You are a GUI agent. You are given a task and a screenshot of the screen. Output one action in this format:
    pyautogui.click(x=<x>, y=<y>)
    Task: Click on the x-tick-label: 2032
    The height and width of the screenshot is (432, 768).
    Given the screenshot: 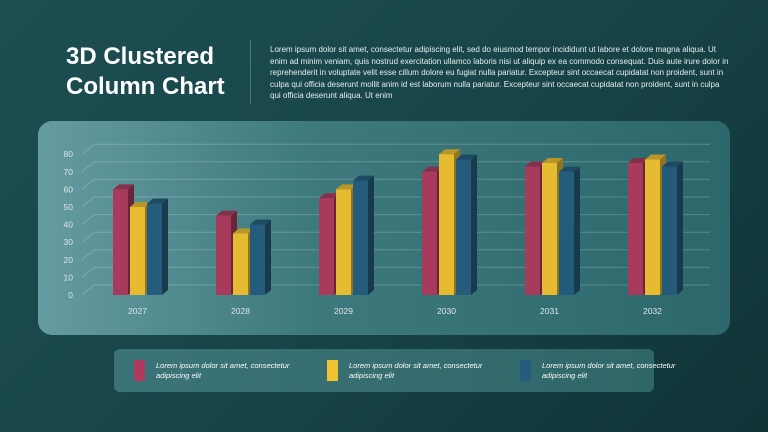 What is the action you would take?
    pyautogui.click(x=652, y=311)
    